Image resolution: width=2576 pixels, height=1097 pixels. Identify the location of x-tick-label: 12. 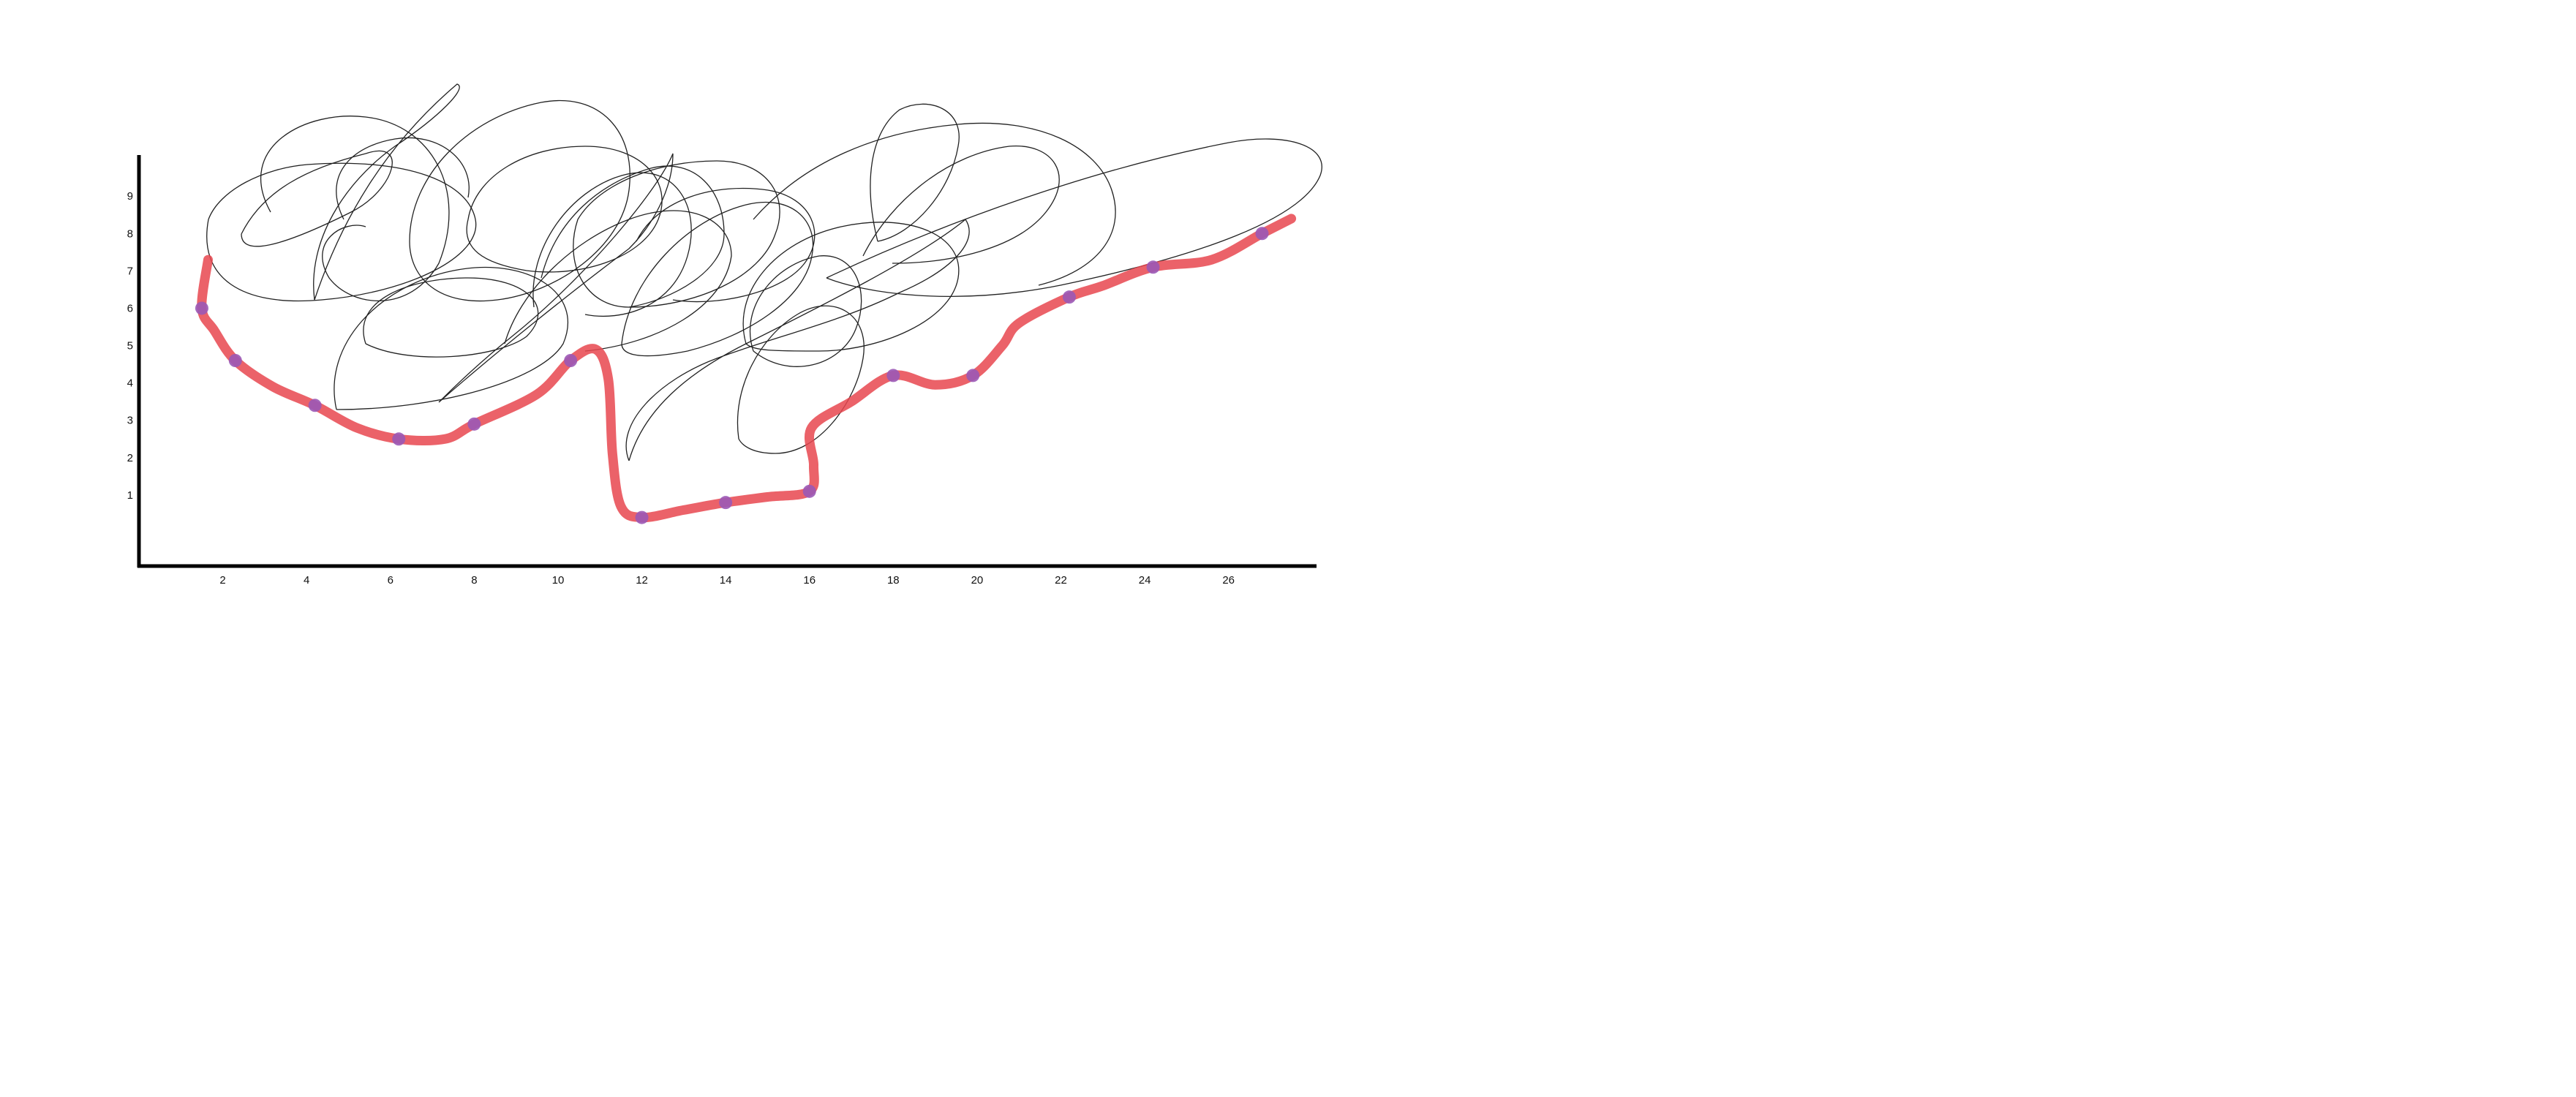
(642, 580).